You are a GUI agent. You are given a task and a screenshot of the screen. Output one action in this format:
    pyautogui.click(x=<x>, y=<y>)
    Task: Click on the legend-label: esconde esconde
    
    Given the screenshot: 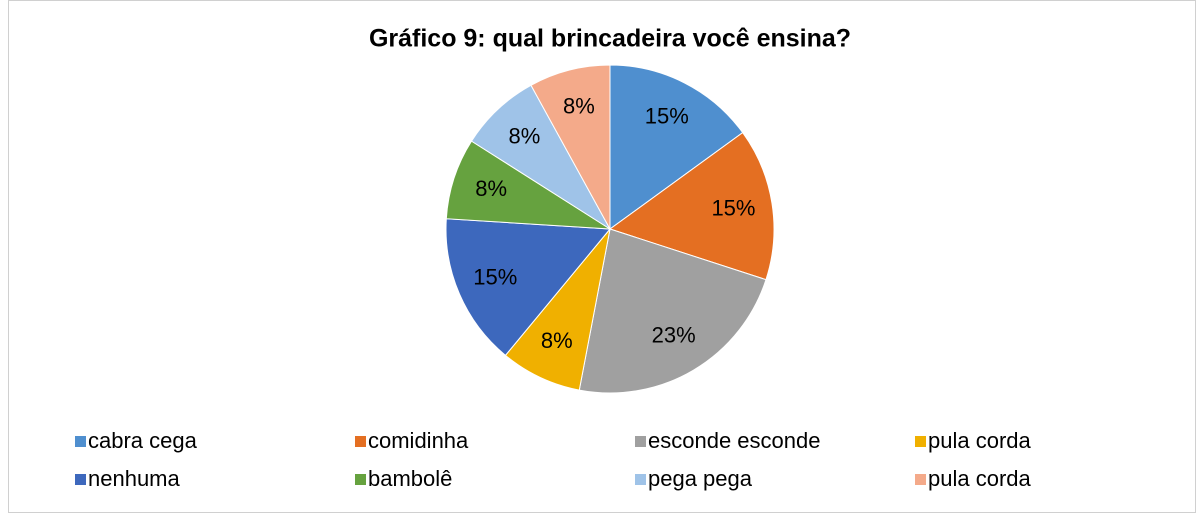 What is the action you would take?
    pyautogui.click(x=734, y=440)
    